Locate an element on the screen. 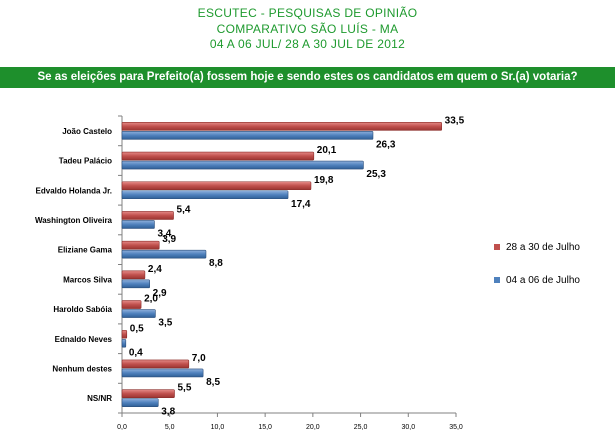 This screenshot has height=447, width=615. category-label: Ednaldo Neves is located at coordinates (84, 339).